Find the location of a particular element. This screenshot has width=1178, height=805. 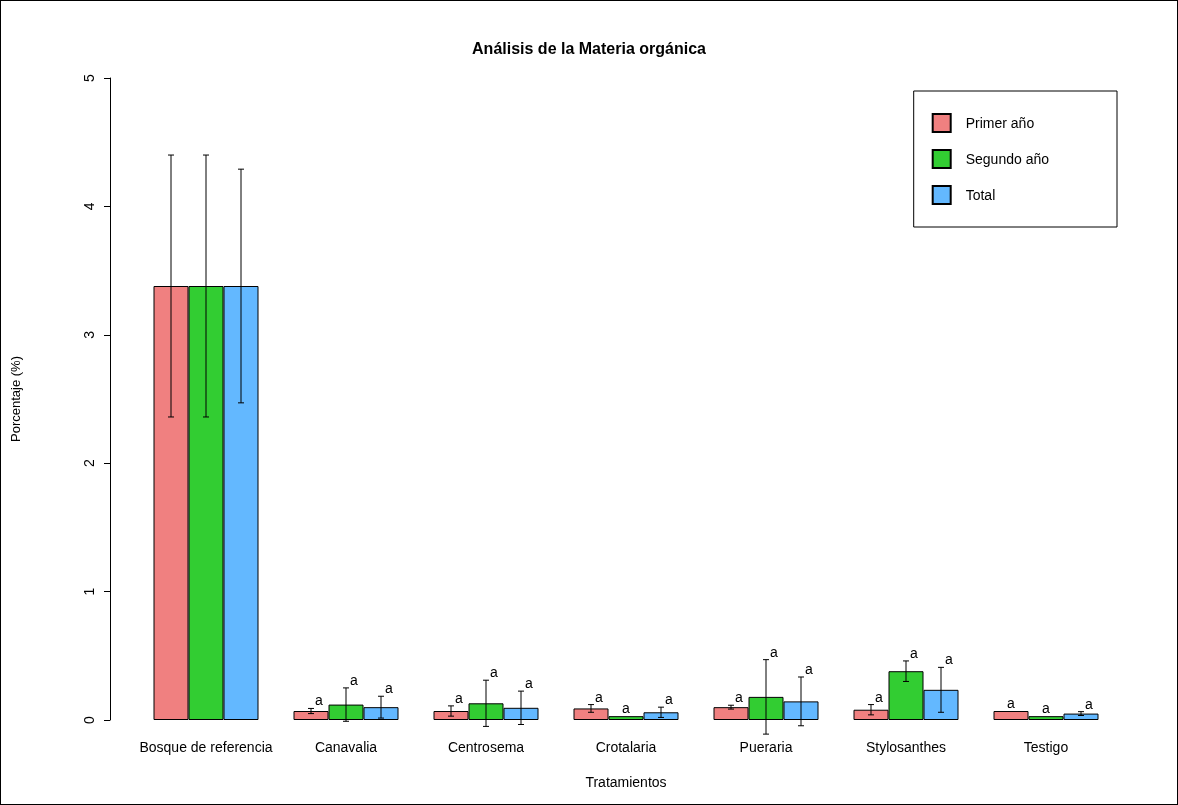

chart-title: Análisis de la Materia orgánica is located at coordinates (589, 48).